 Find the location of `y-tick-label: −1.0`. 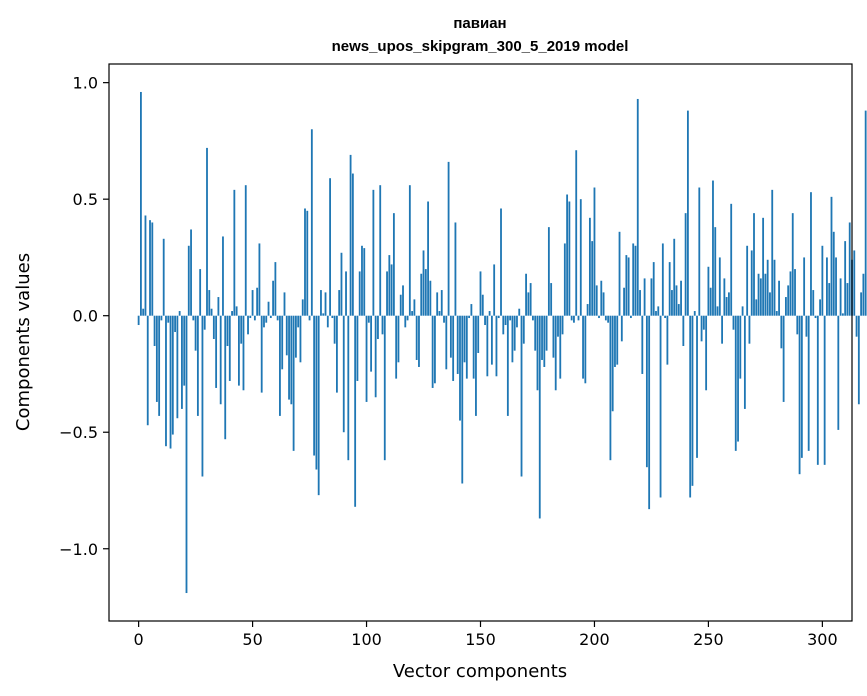

y-tick-label: −1.0 is located at coordinates (78, 549).